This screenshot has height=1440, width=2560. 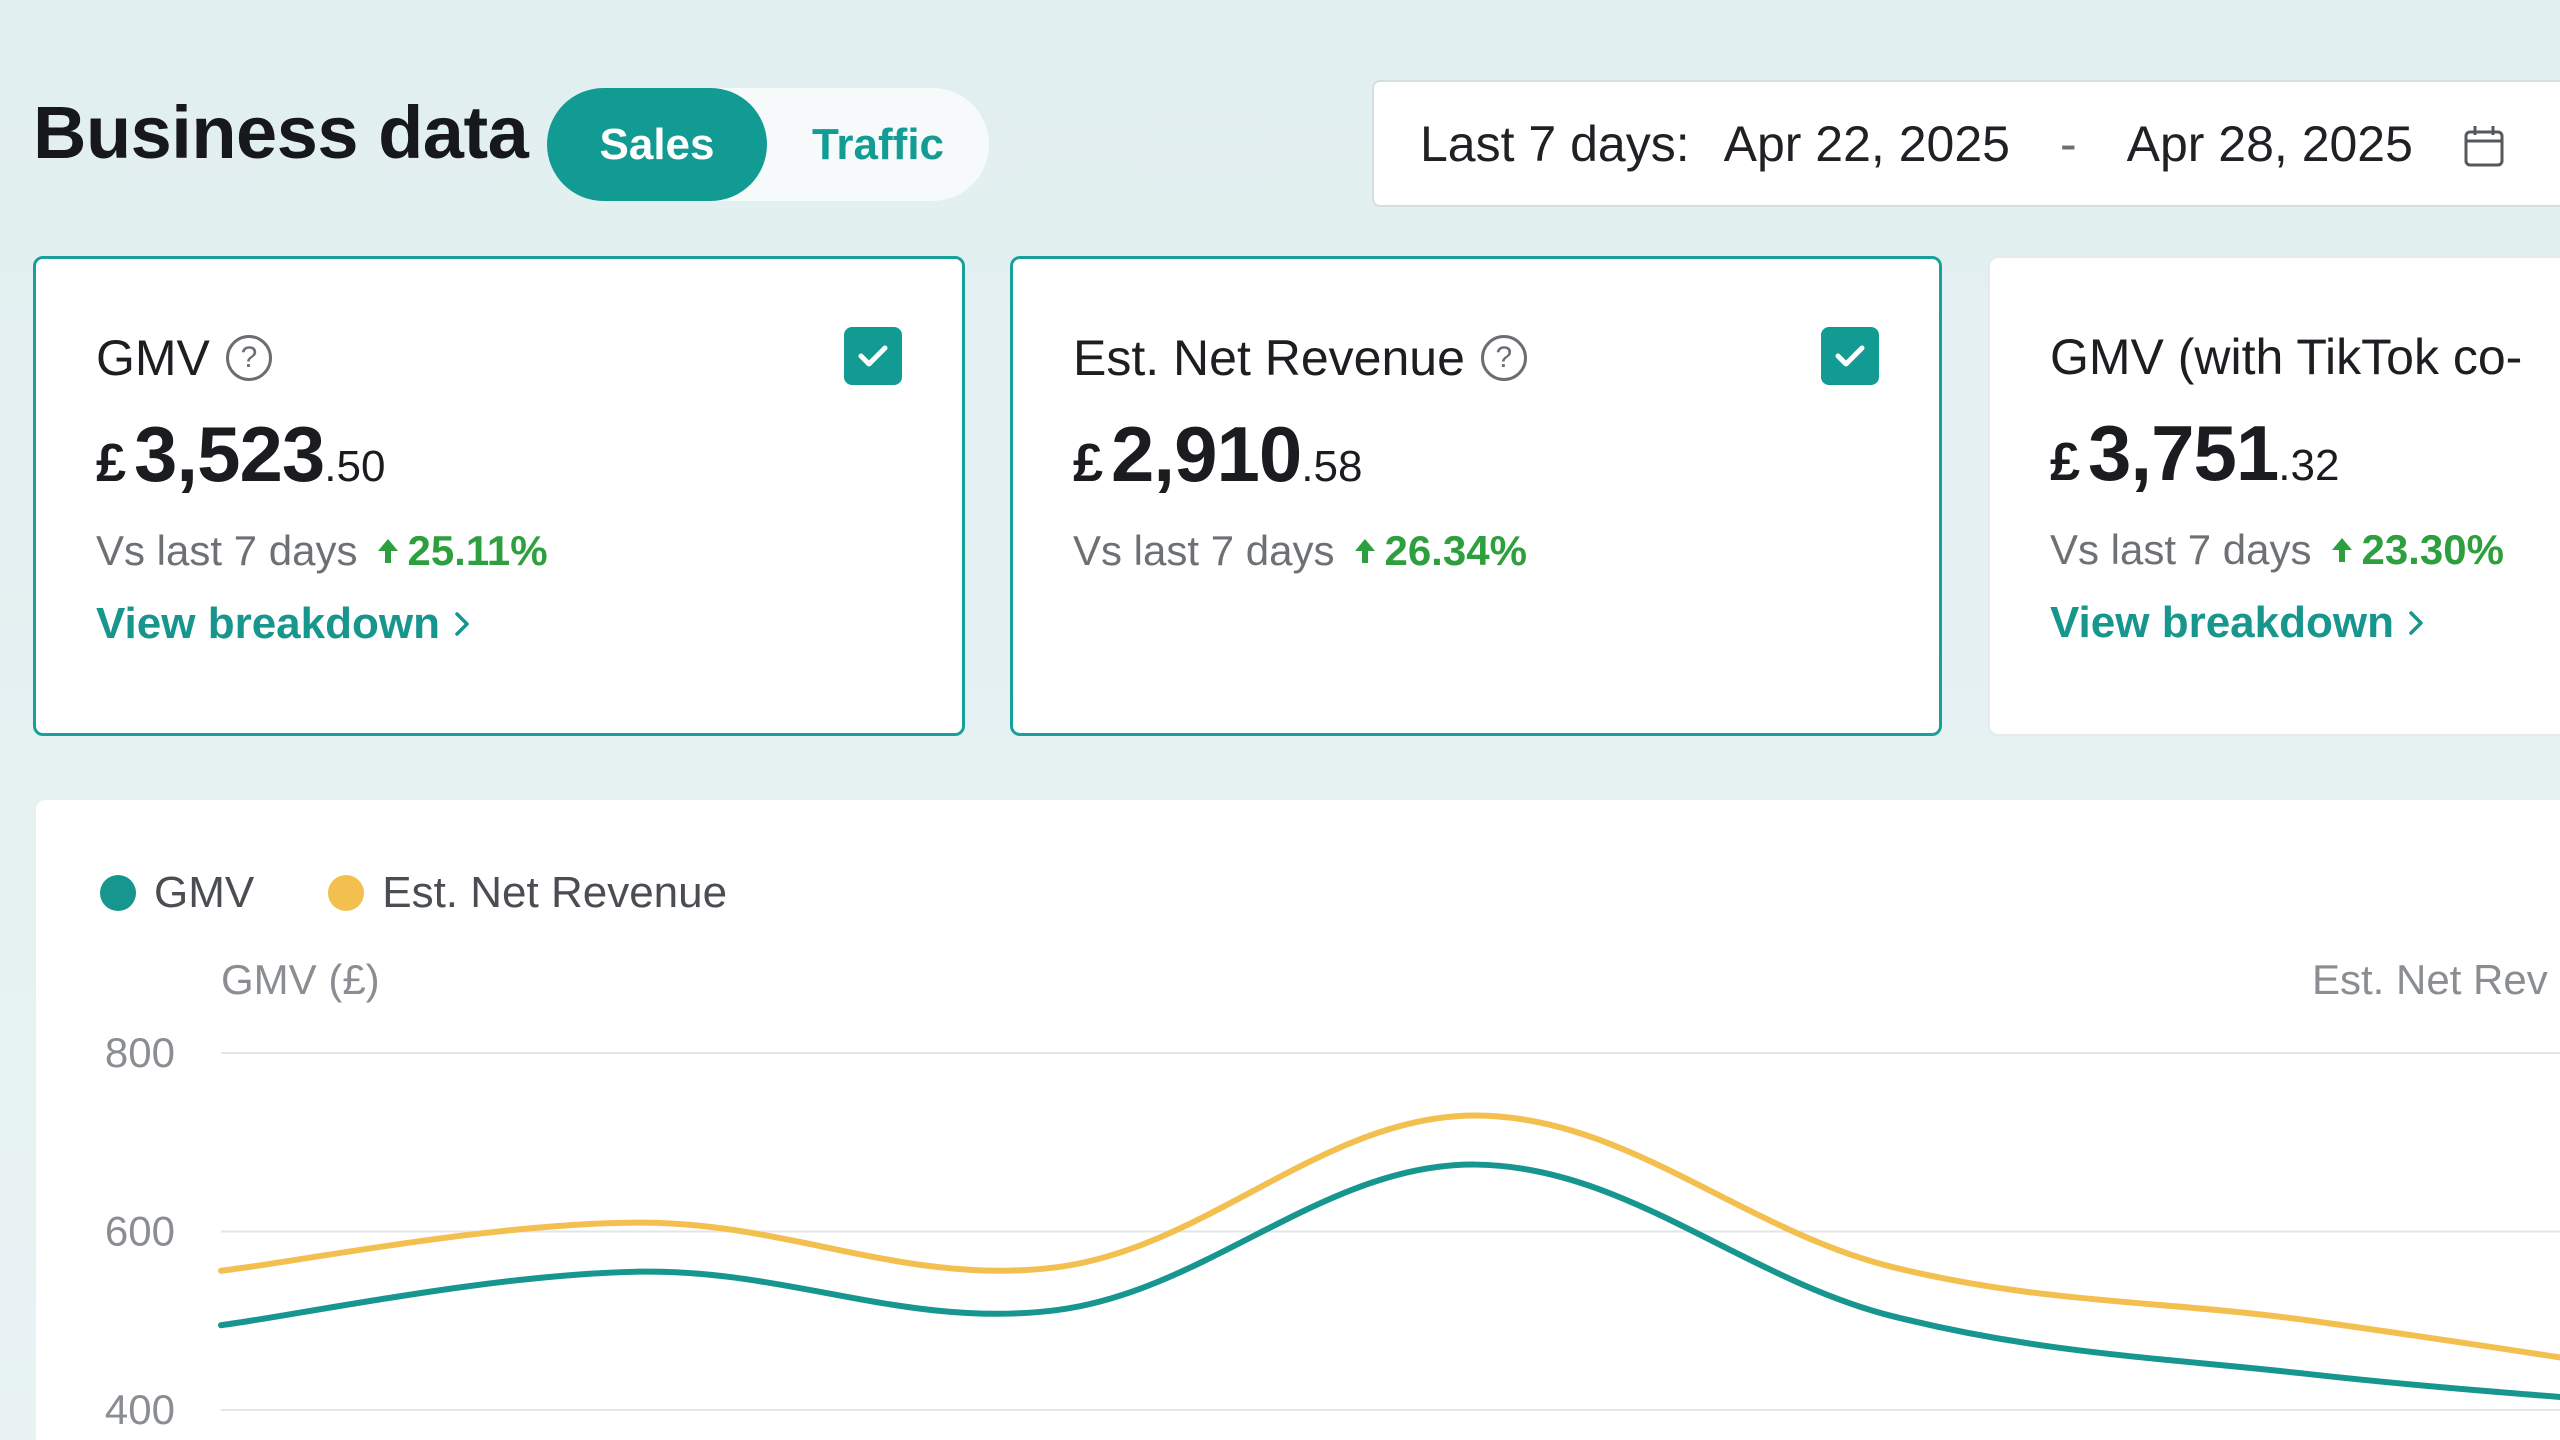 What do you see at coordinates (140, 1052) in the screenshot?
I see `y-tick-label: 800` at bounding box center [140, 1052].